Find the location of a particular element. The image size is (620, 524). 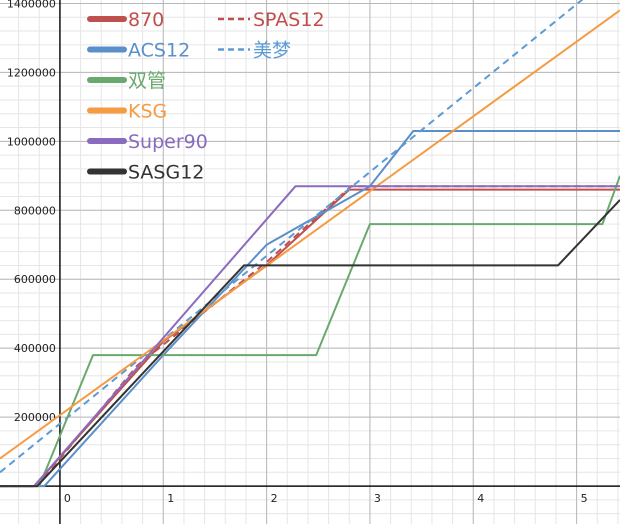

y-tick-label: 800000 is located at coordinates (35, 210).